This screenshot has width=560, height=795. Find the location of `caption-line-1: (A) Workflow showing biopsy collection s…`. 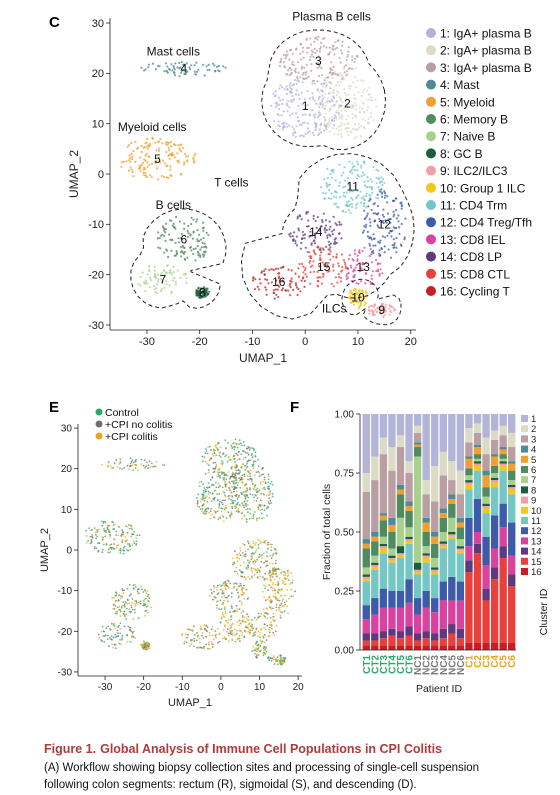

caption-line-1: (A) Workflow showing biopsy collection s… is located at coordinates (262, 768).